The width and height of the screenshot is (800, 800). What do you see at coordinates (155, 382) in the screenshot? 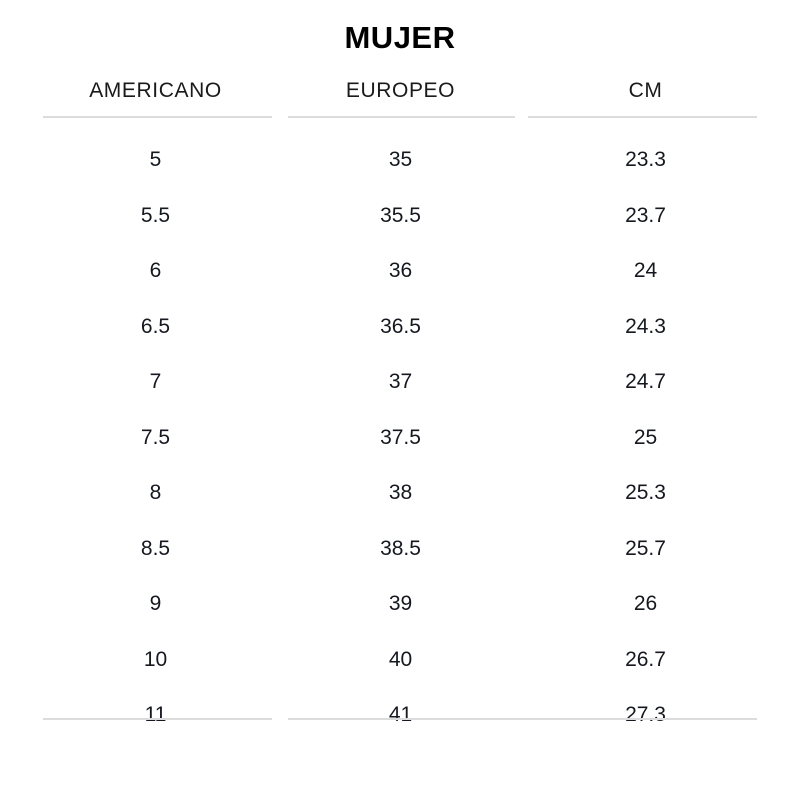
I see `cell-americano: 7` at bounding box center [155, 382].